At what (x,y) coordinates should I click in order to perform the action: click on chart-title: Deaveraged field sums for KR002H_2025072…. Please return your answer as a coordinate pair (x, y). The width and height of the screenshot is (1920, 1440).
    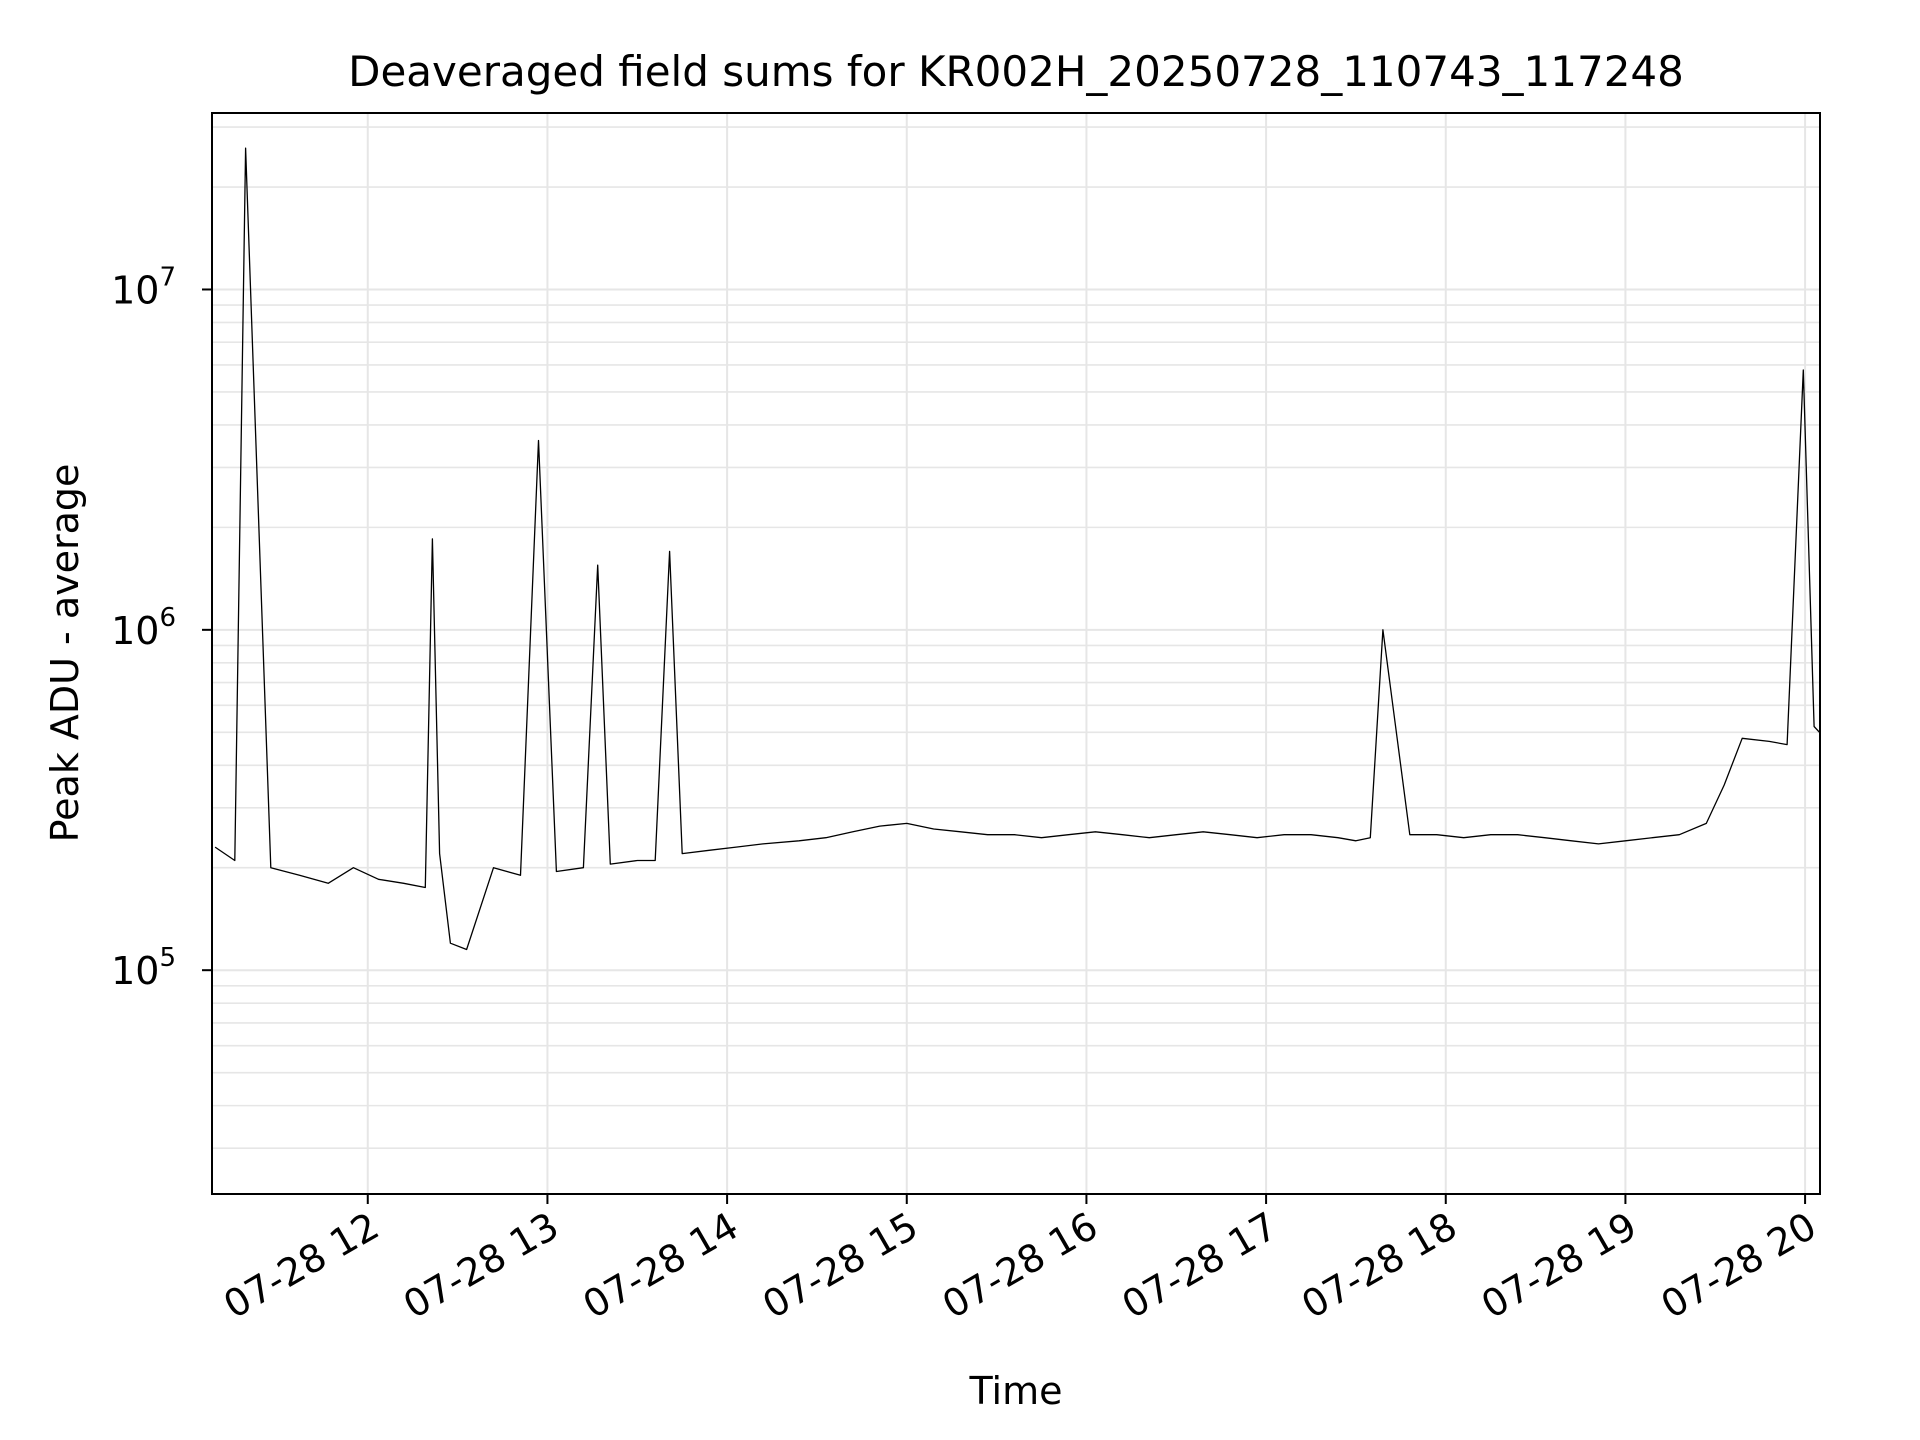
    Looking at the image, I should click on (1016, 71).